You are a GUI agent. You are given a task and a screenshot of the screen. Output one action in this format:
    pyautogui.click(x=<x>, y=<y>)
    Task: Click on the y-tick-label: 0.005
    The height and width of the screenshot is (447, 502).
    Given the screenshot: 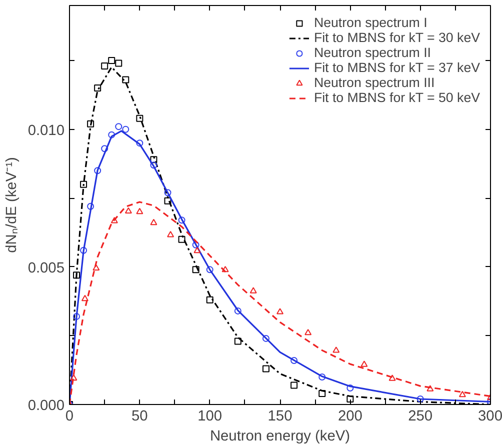 What is the action you would take?
    pyautogui.click(x=46, y=268)
    